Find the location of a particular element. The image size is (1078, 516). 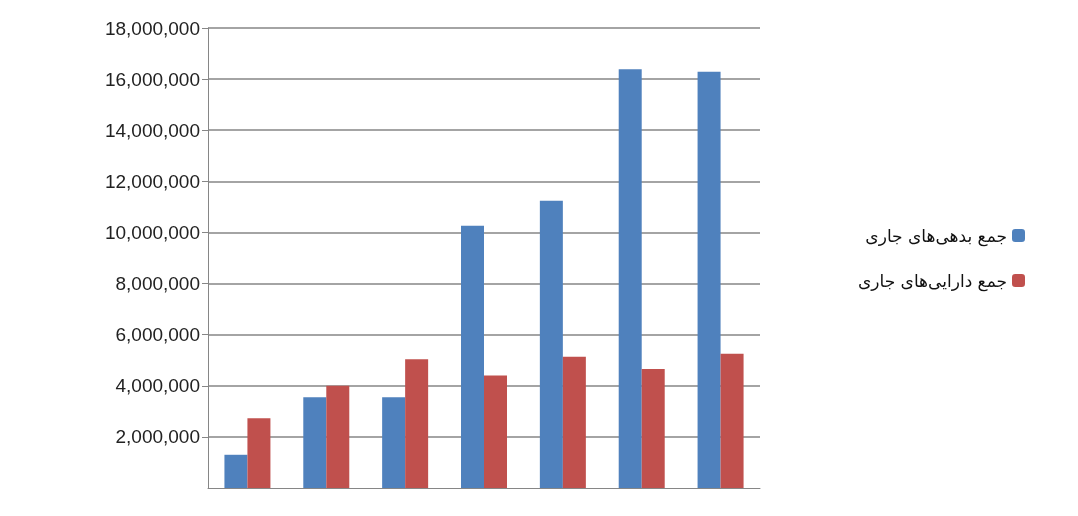

y-tick-label: 12,000,000 is located at coordinates (152, 181).